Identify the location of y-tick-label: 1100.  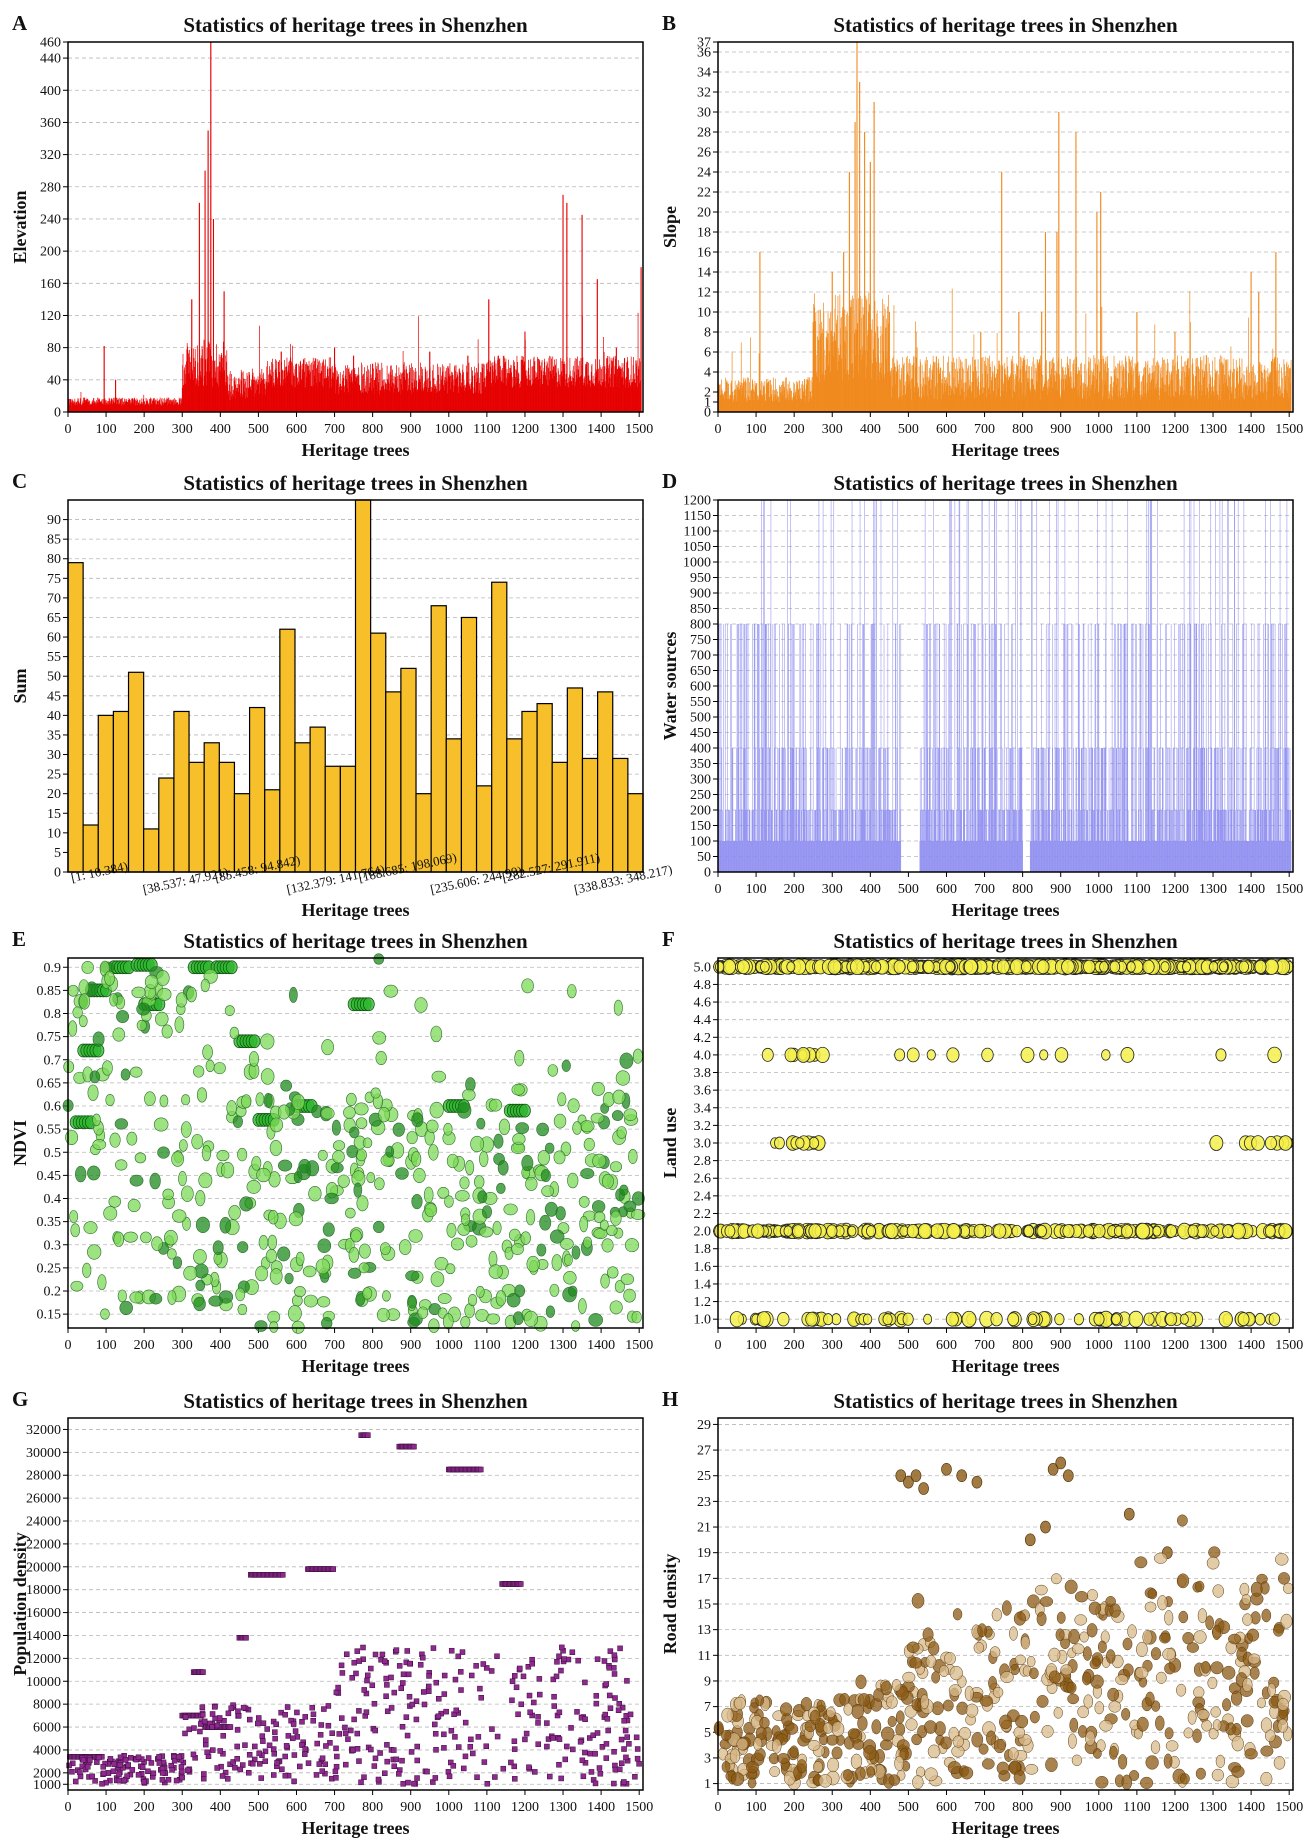
(697, 532).